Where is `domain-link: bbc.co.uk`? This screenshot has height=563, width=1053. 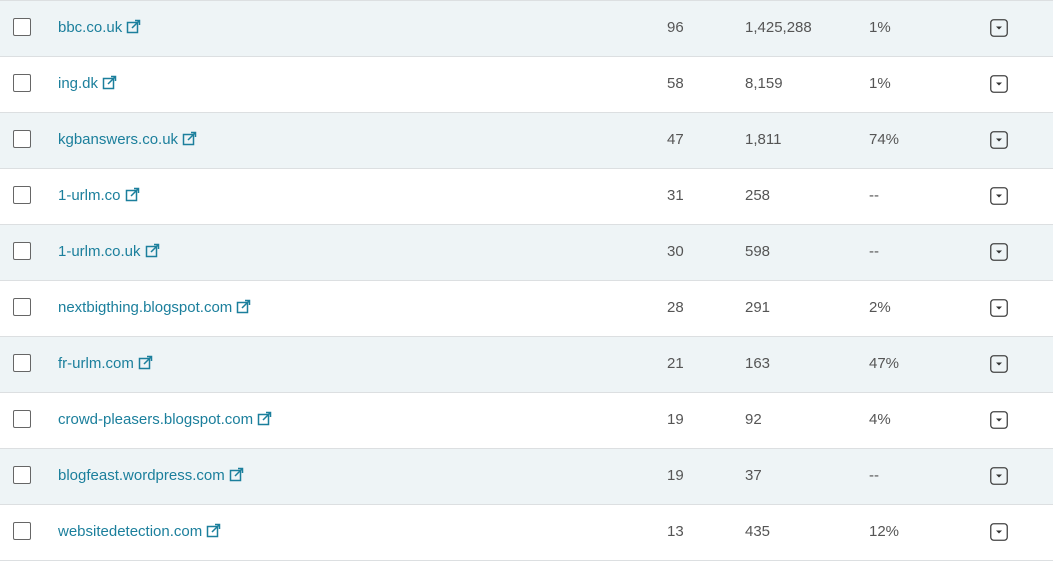
domain-link: bbc.co.uk is located at coordinates (99, 27).